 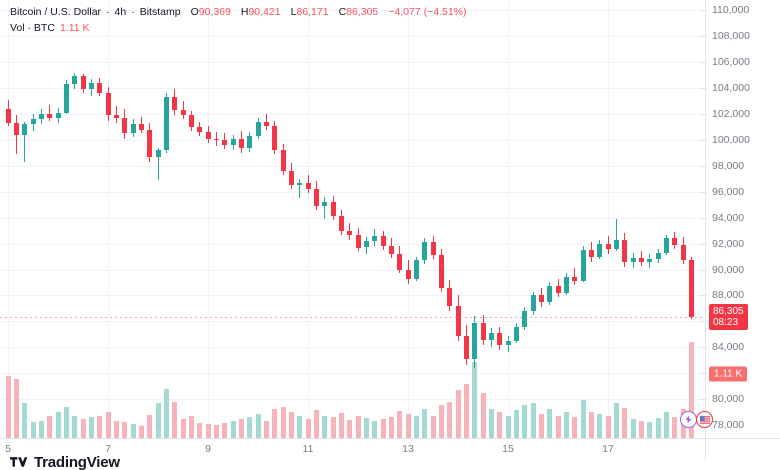 I want to click on time-axis-tick: 17, so click(x=608, y=449).